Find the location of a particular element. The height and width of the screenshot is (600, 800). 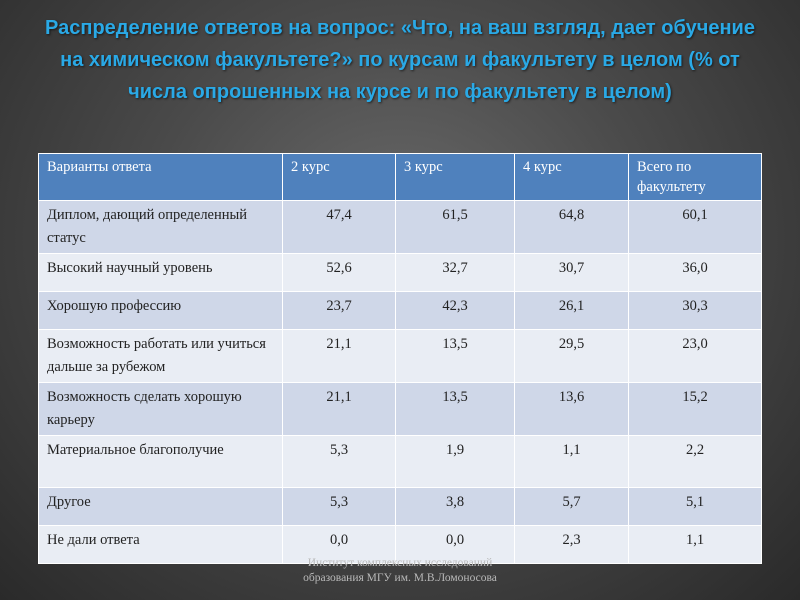

table-row: Другое 5,3 3,8 5,7 5,1 is located at coordinates (400, 506).